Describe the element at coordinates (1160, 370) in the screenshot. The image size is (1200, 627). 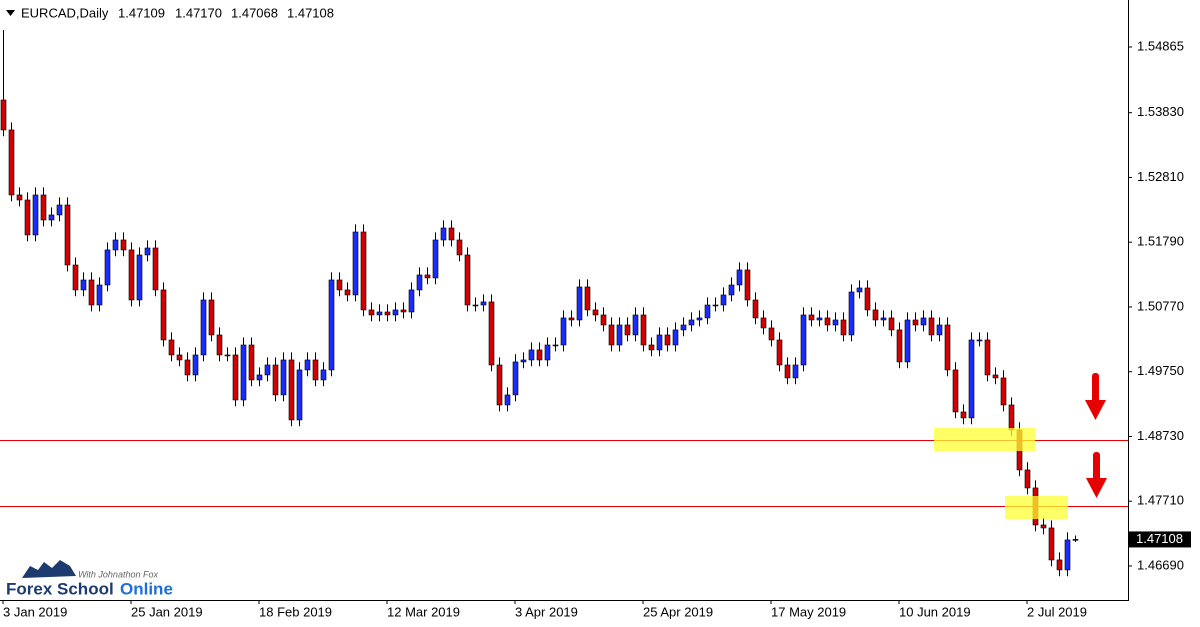
I see `y-tick-label: 1.49750` at that location.